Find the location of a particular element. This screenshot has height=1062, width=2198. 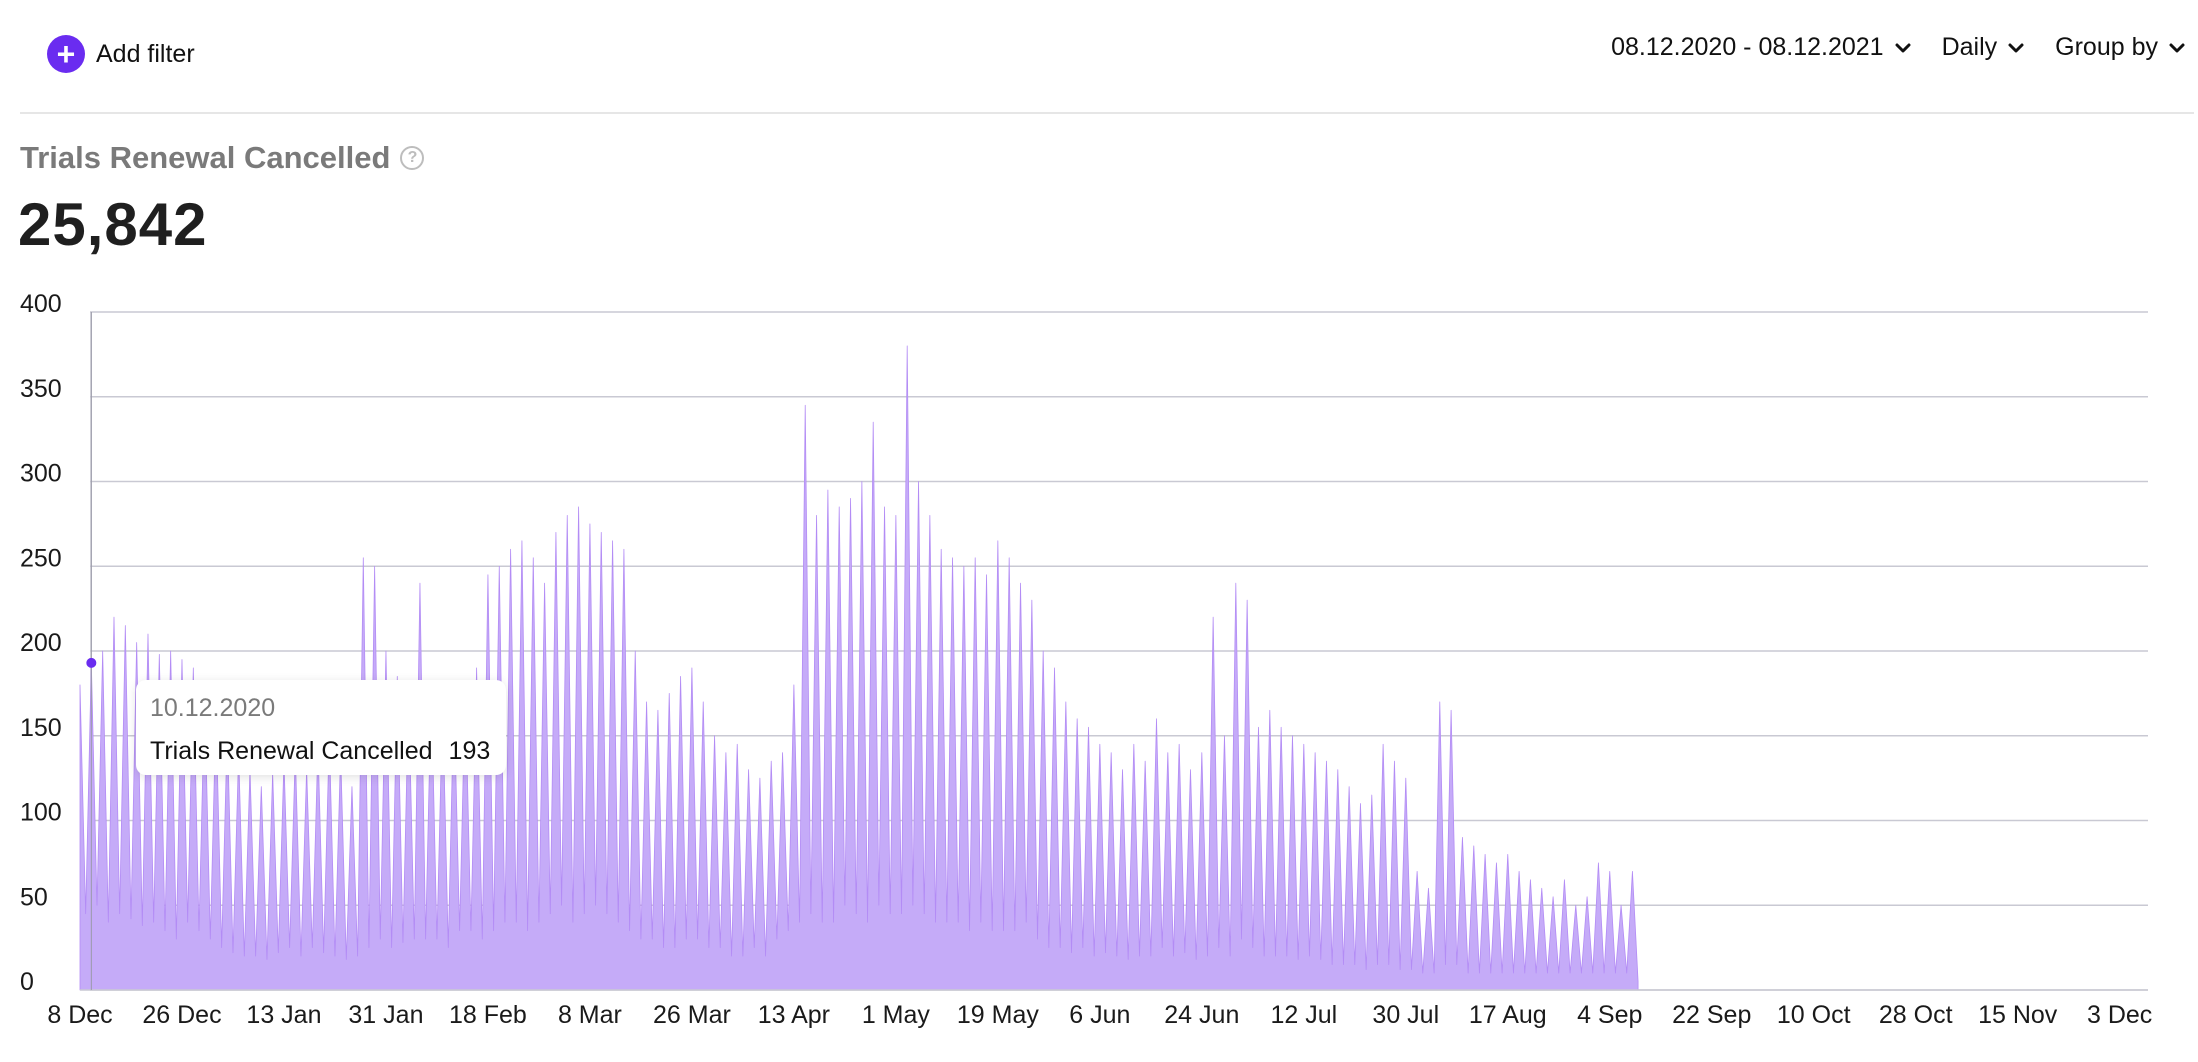

x-tick-label: 1 May is located at coordinates (896, 1015).